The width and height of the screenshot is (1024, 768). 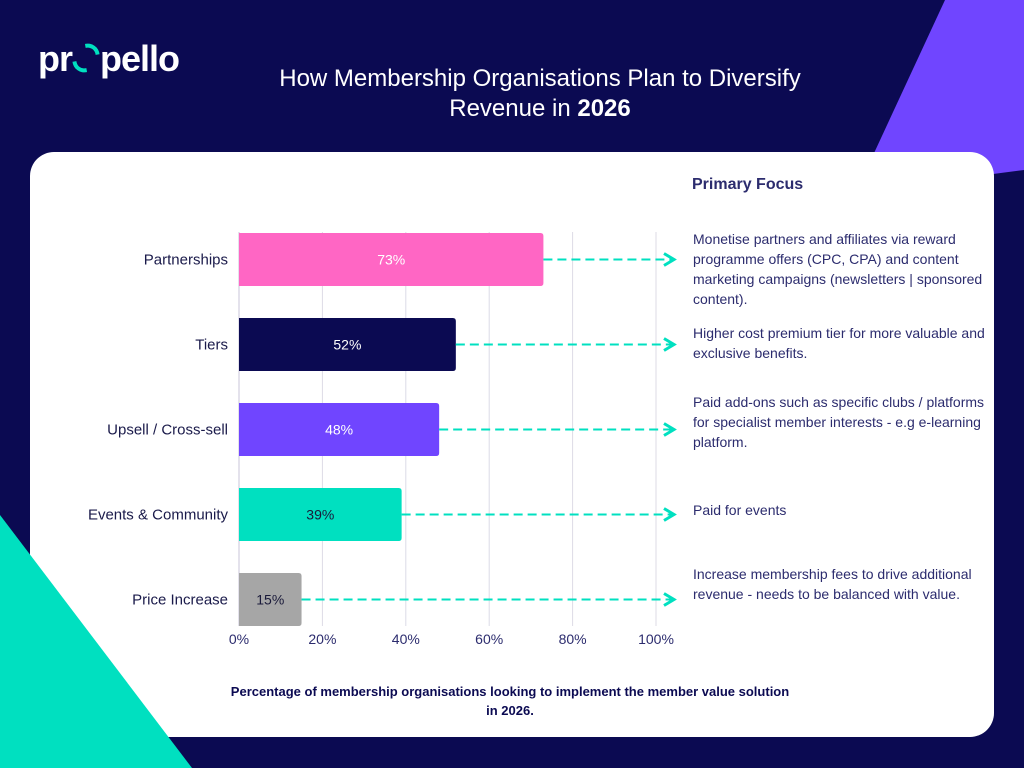 What do you see at coordinates (211, 345) in the screenshot?
I see `category-label: Tiers` at bounding box center [211, 345].